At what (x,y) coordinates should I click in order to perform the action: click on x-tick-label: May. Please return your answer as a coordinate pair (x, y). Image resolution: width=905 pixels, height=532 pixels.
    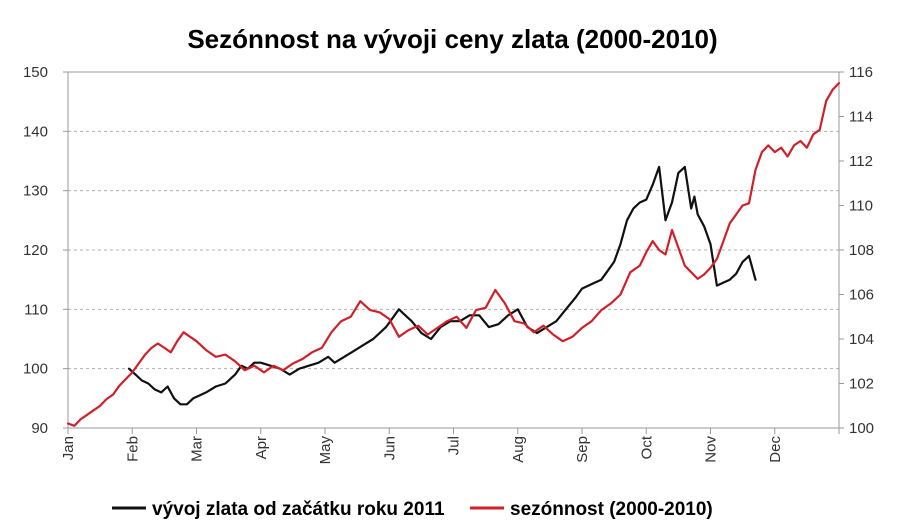
    Looking at the image, I should click on (325, 450).